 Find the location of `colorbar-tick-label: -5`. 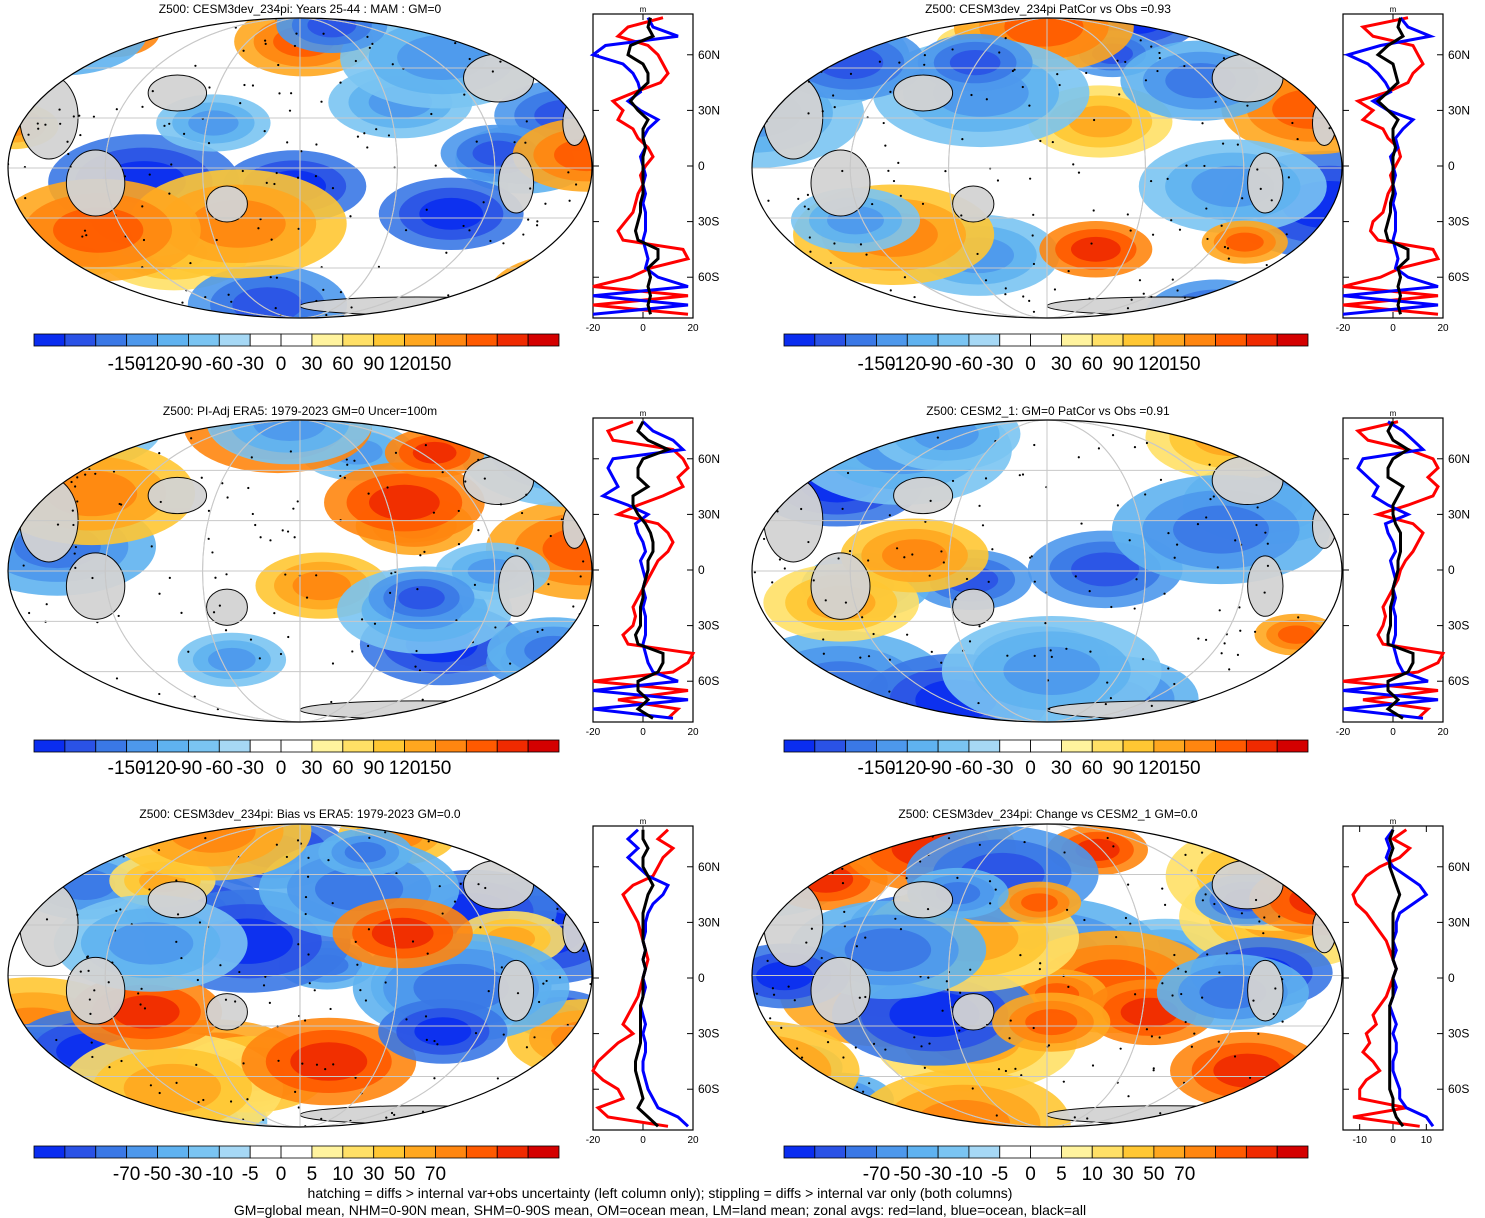

colorbar-tick-label: -5 is located at coordinates (250, 1174).